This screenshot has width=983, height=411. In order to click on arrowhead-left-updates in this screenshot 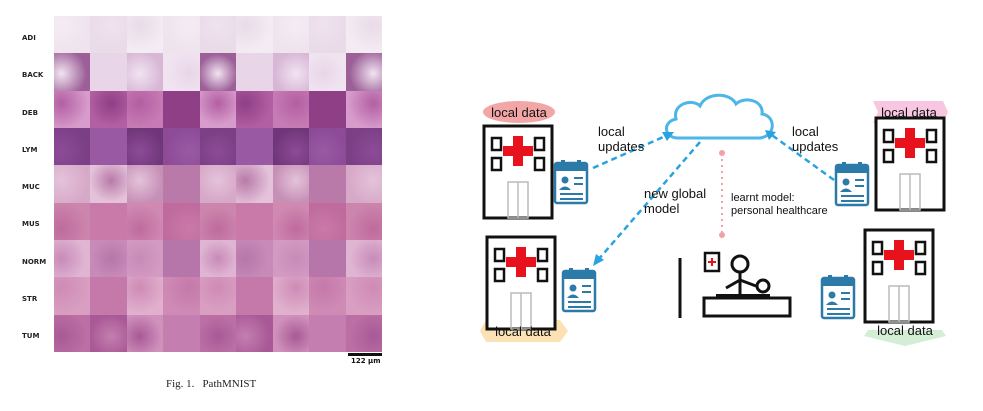, I will do `click(668, 136)`.